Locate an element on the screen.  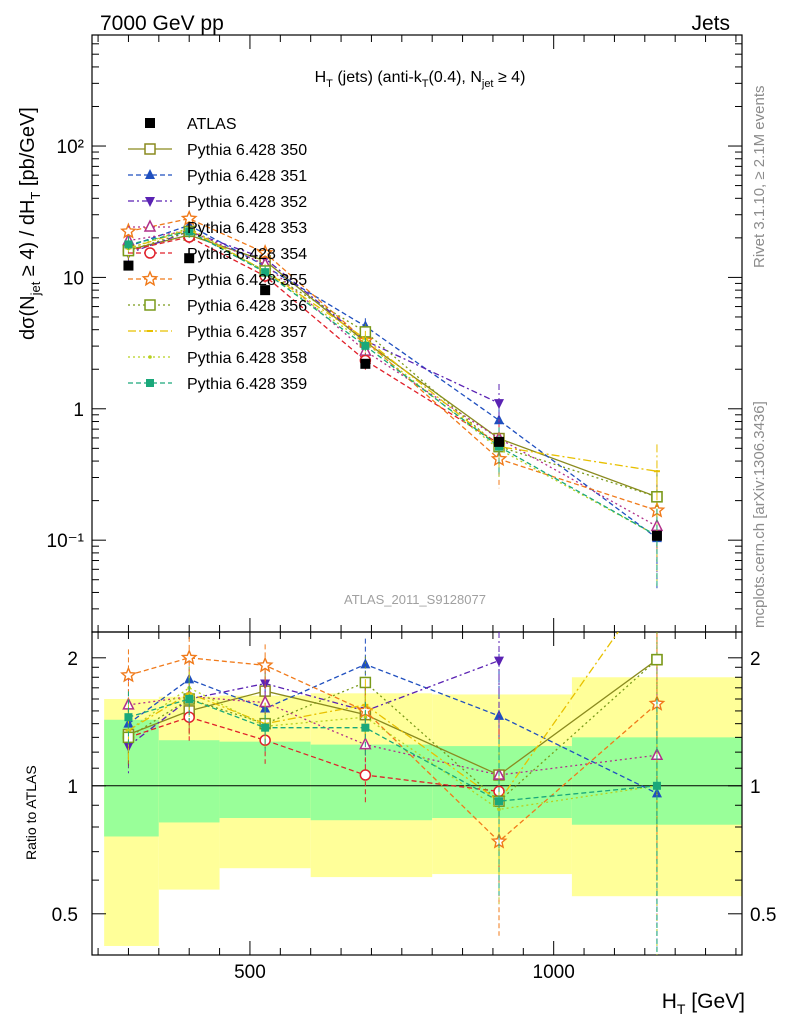
y-tick-label: 10⁻¹ is located at coordinates (66, 541).